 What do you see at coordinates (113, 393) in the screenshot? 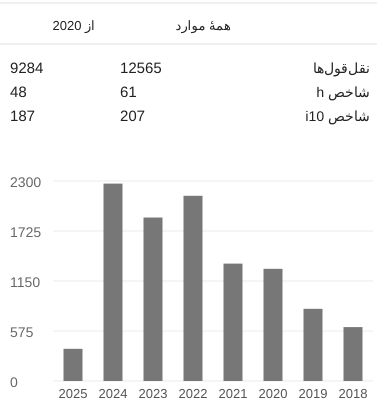
I see `x-tick-label: 2024` at bounding box center [113, 393].